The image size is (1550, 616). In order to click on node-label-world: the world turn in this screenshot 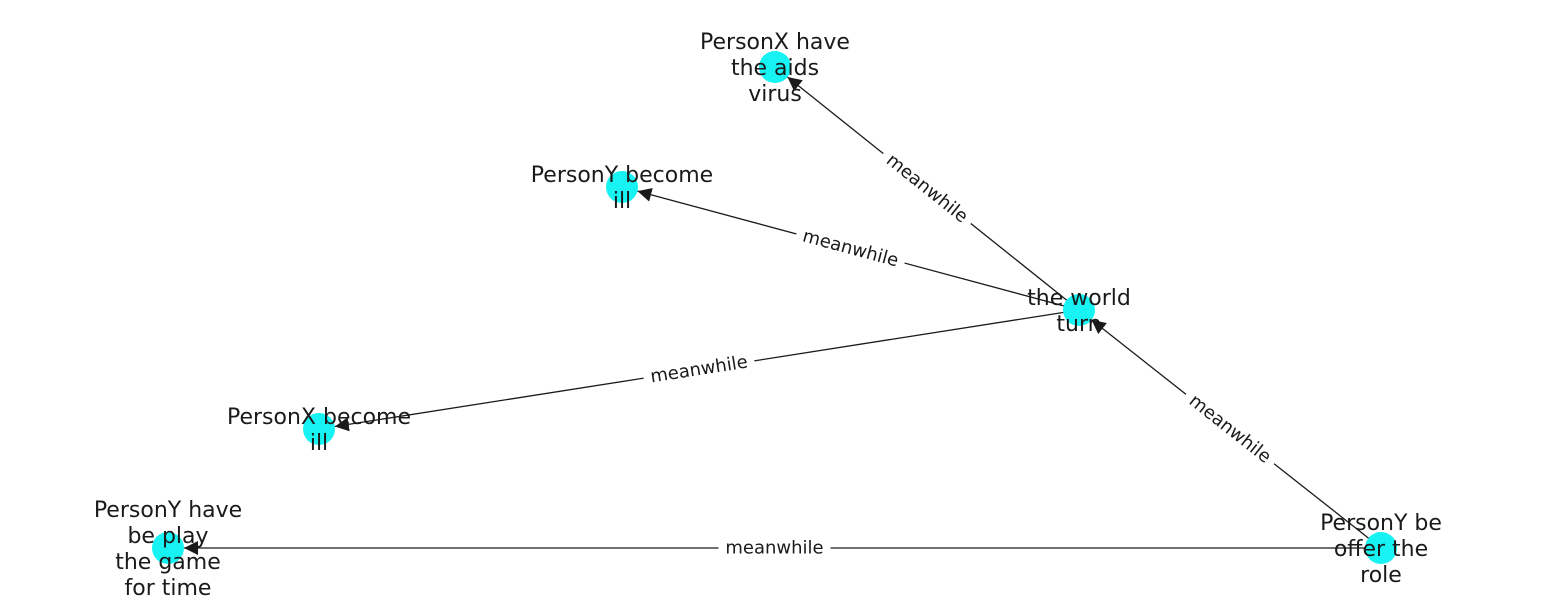, I will do `click(1079, 311)`.